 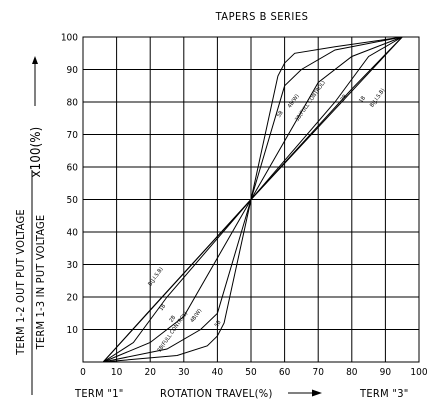 What do you see at coordinates (73, 298) in the screenshot?
I see `y-tick-label: 20` at bounding box center [73, 298].